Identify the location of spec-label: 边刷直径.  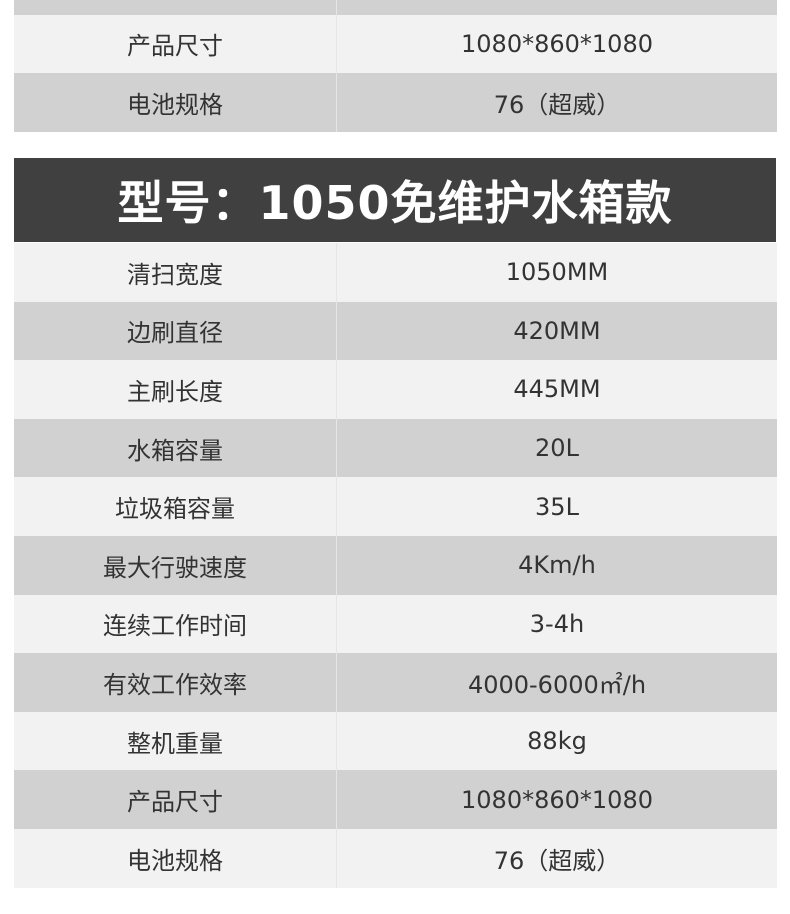
(175, 331).